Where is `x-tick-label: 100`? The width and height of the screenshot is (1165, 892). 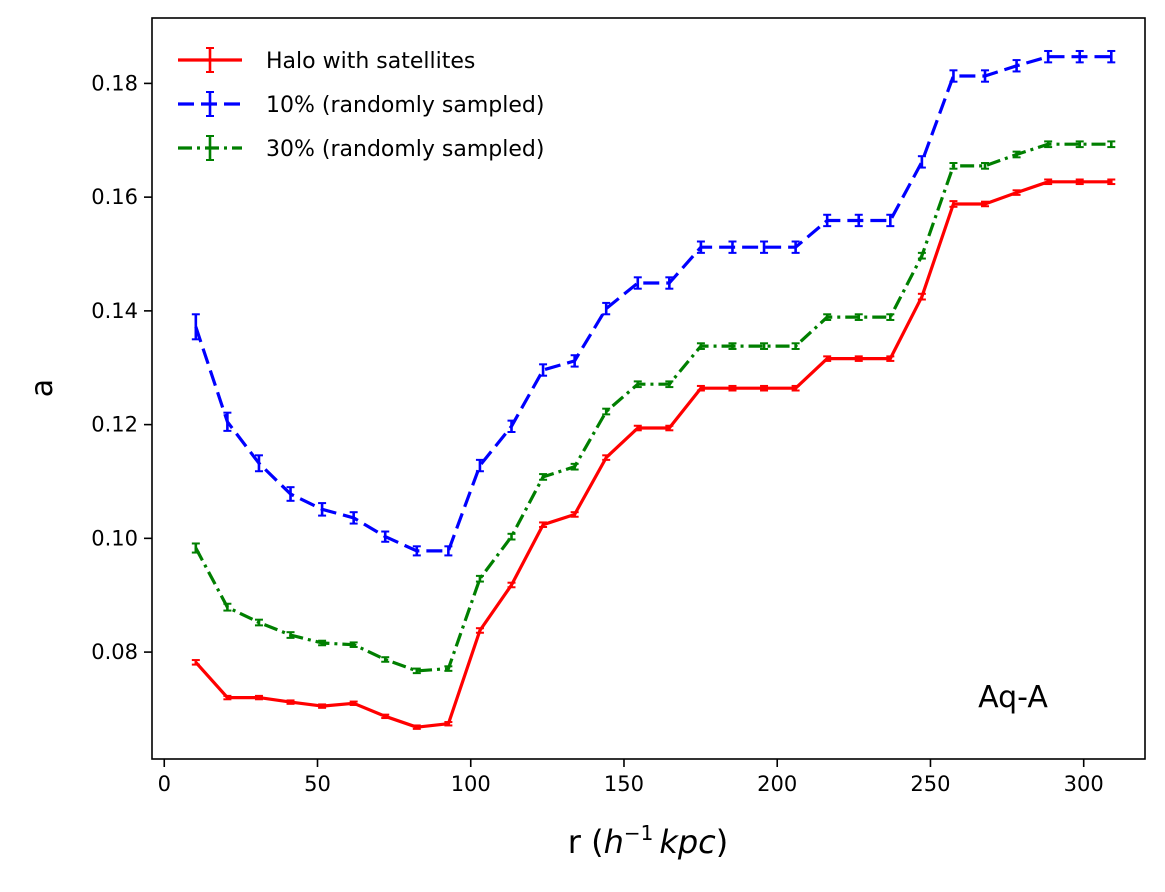 x-tick-label: 100 is located at coordinates (471, 784).